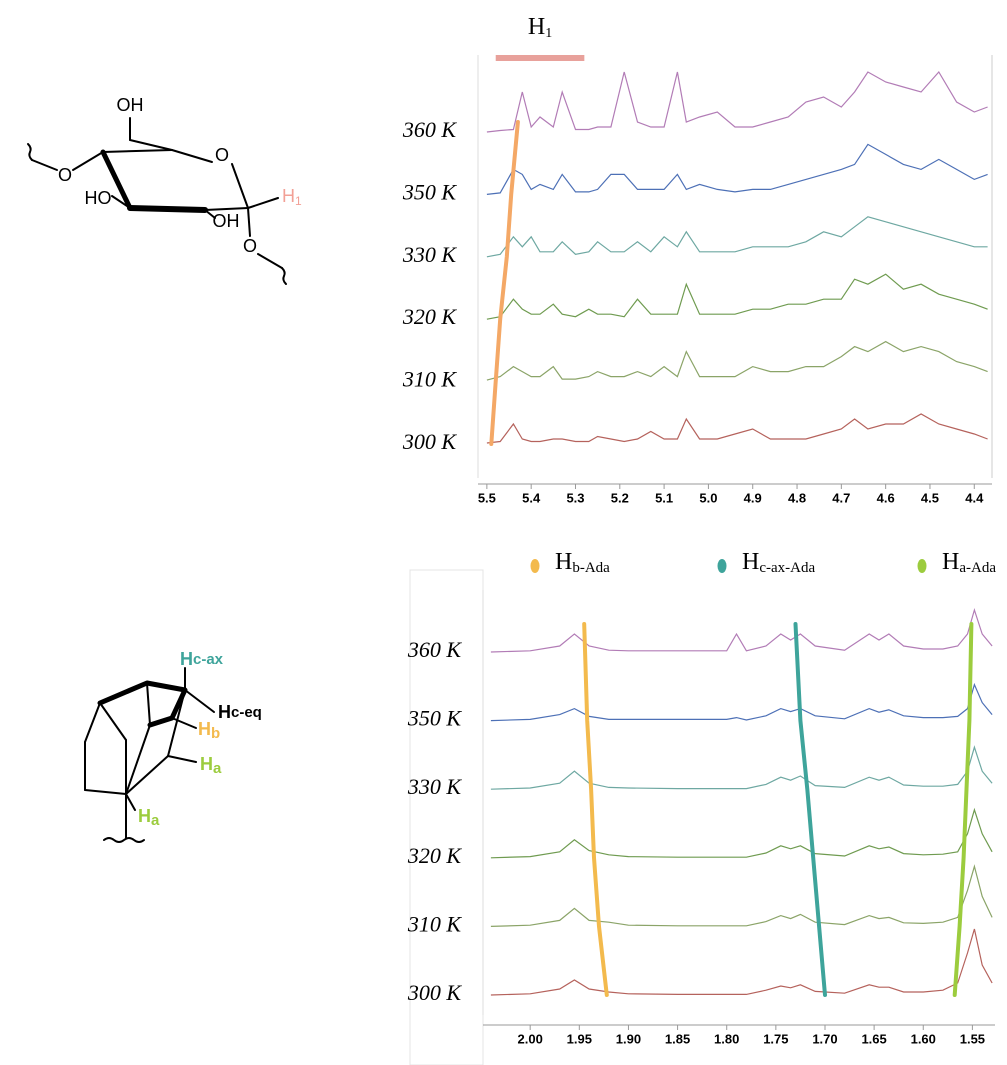  What do you see at coordinates (208, 659) in the screenshot?
I see `atom-label-sub: c-ax` at bounding box center [208, 659].